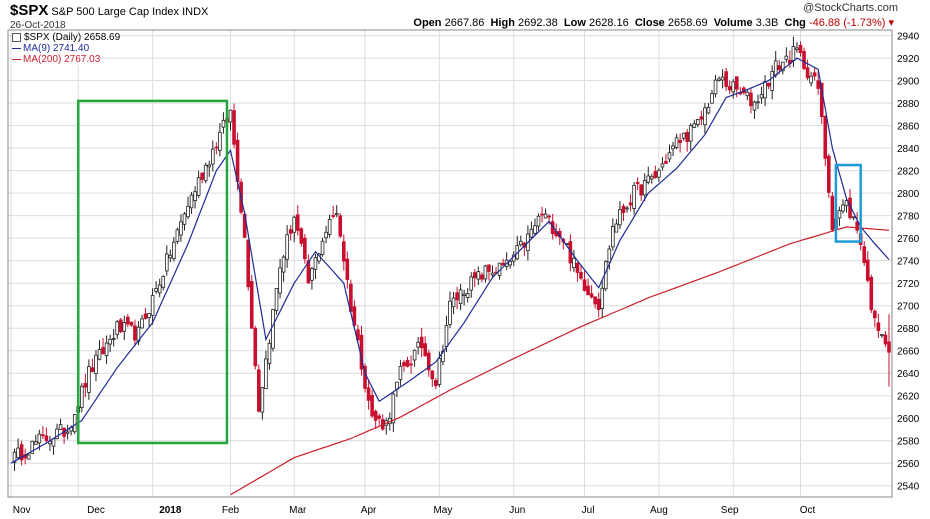 The width and height of the screenshot is (930, 519). Describe the element at coordinates (908, 284) in the screenshot. I see `y-tick-label: 2720` at that location.